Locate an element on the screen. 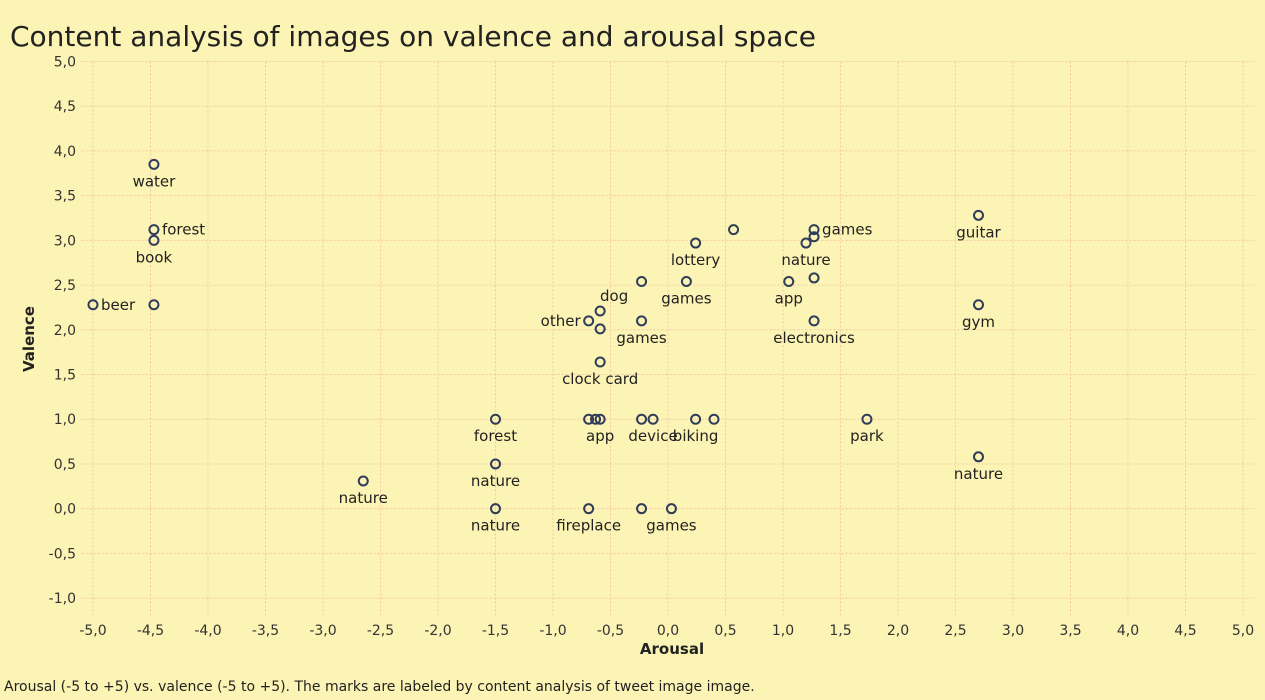 Image resolution: width=1265 pixels, height=700 pixels. y-tick-label: 0,0 is located at coordinates (65, 510).